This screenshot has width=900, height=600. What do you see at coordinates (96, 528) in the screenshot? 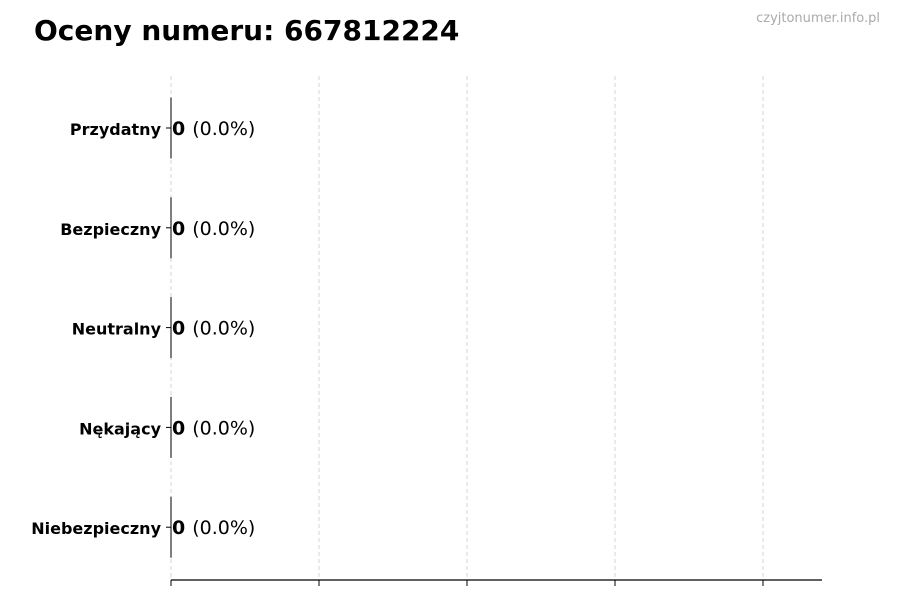
I see `y-tick-label: Niebezpieczny` at bounding box center [96, 528].